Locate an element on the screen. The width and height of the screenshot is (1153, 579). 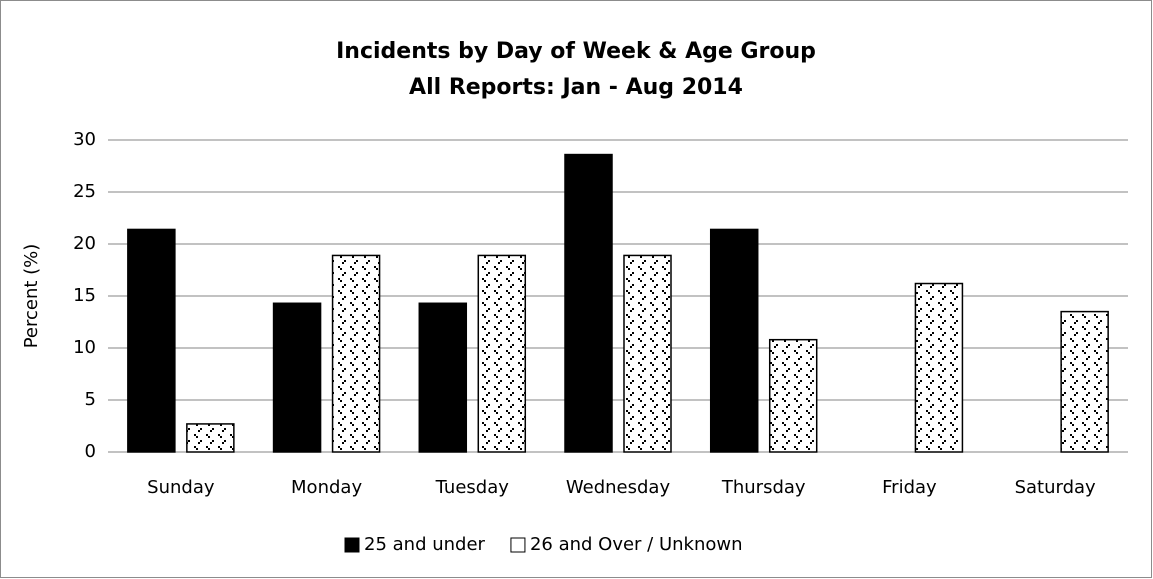
x-tick-label: Tuesday is located at coordinates (472, 487).